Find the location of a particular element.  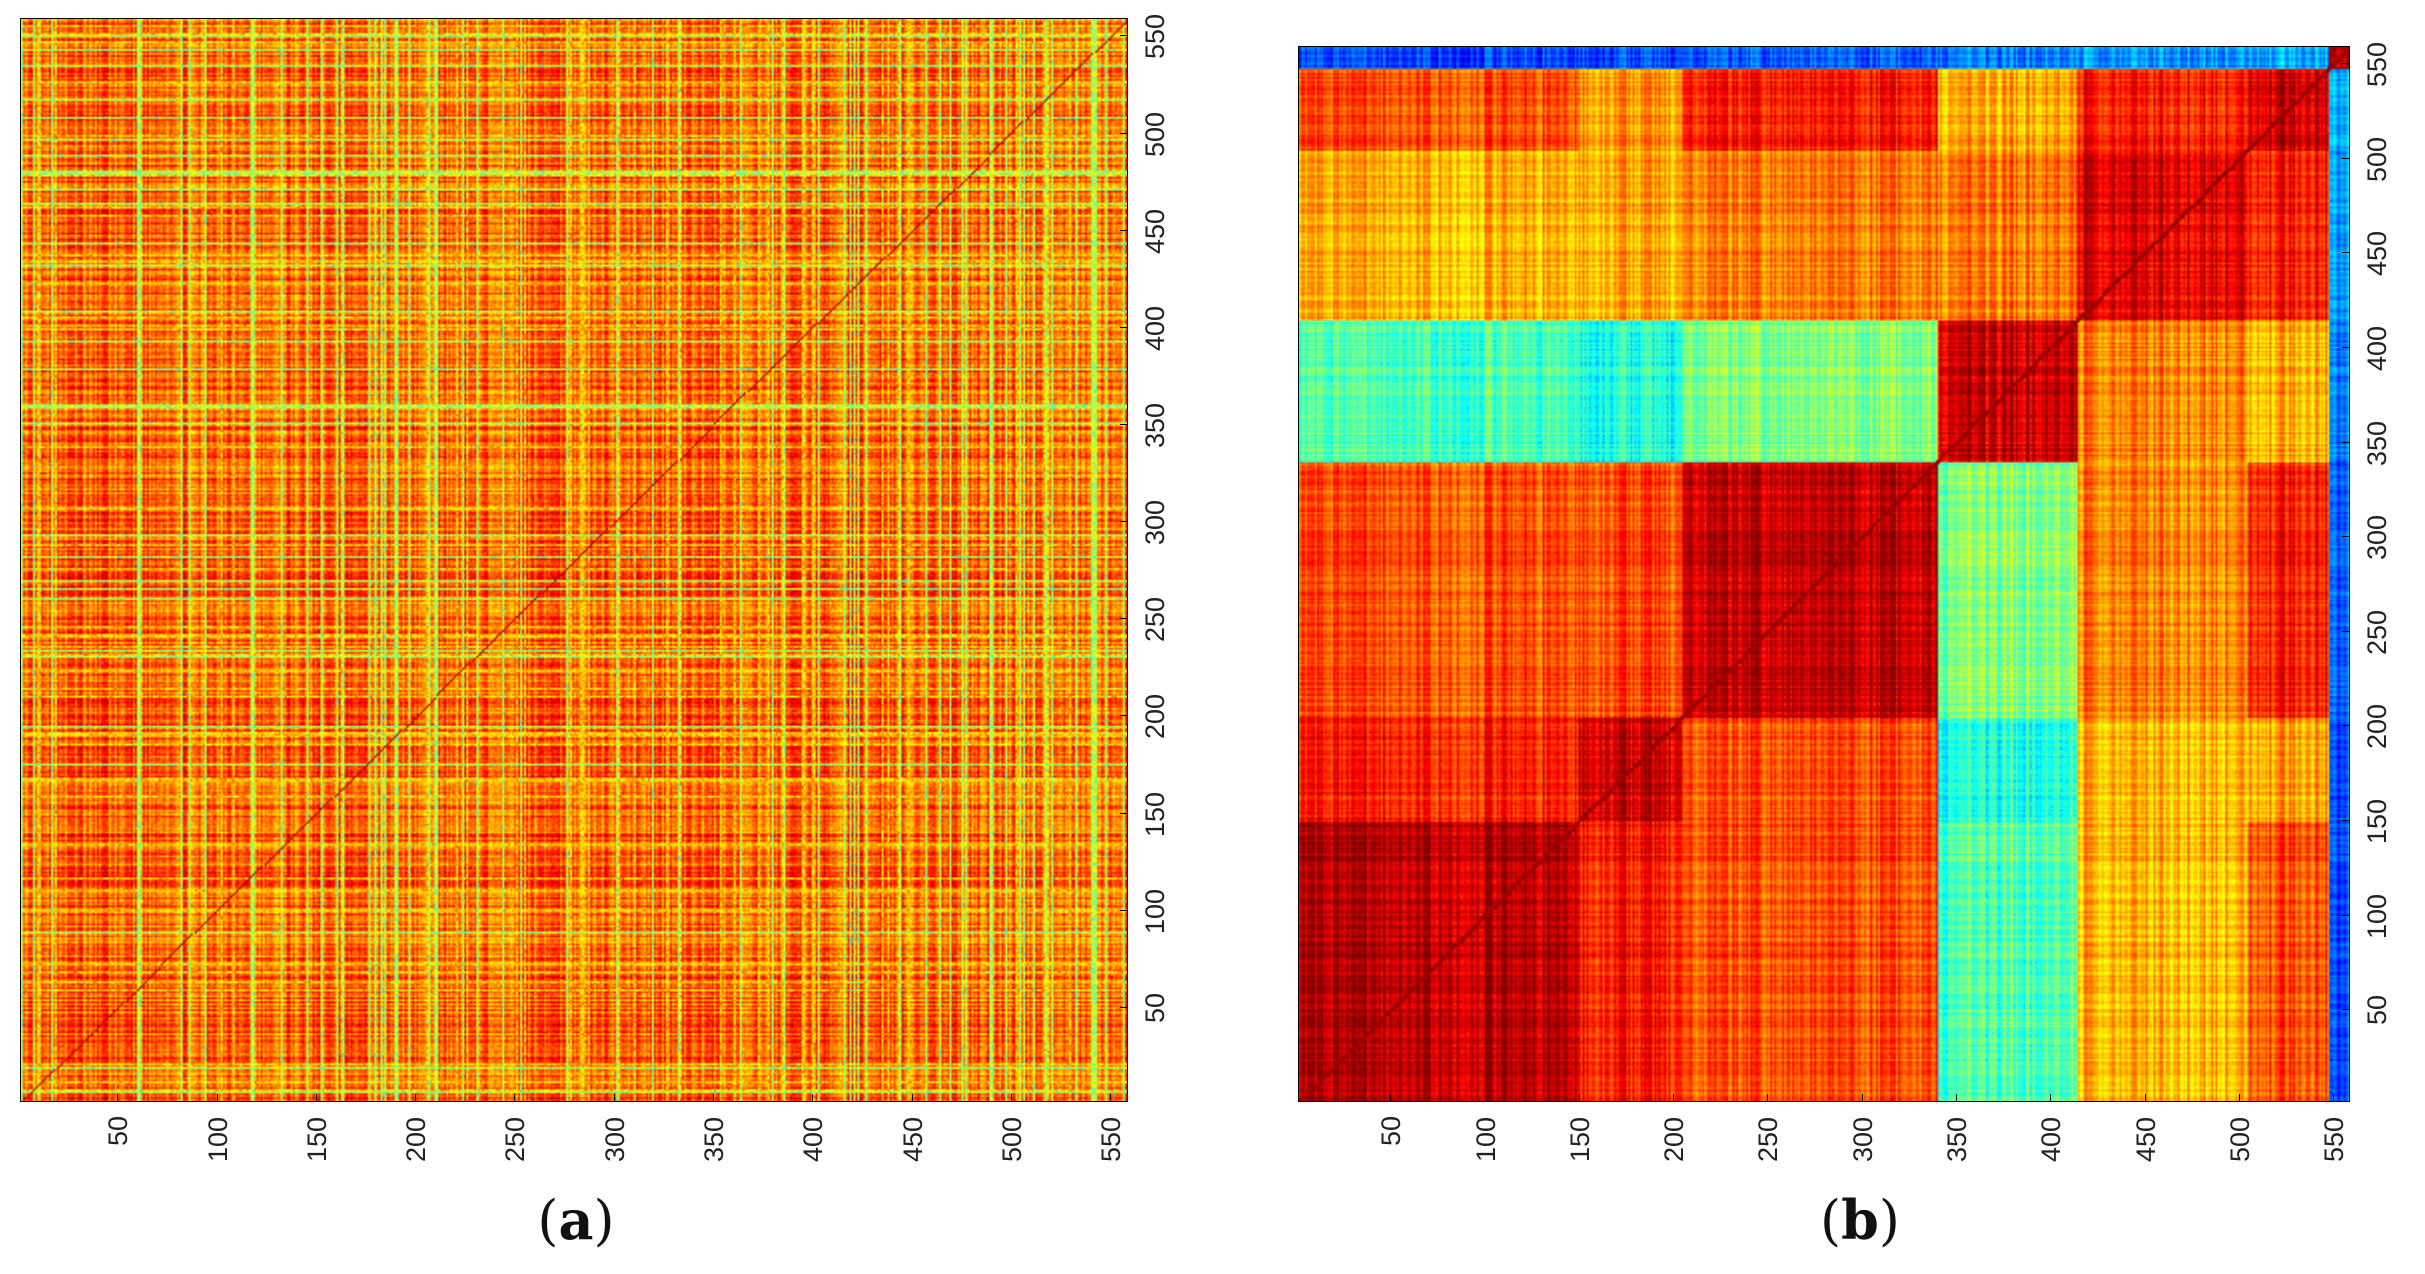

panel-label-a: (a) is located at coordinates (576, 1220).